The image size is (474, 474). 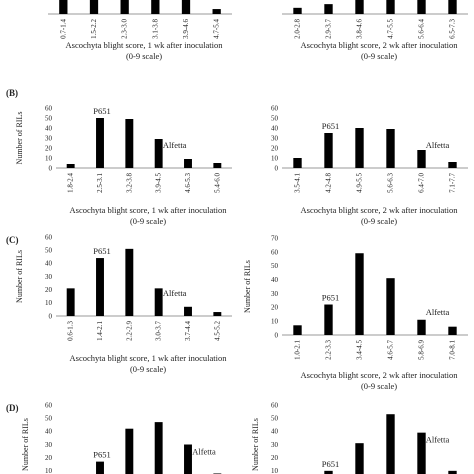 I want to click on x-tick-label: 3.2-3.8, so click(x=129, y=183).